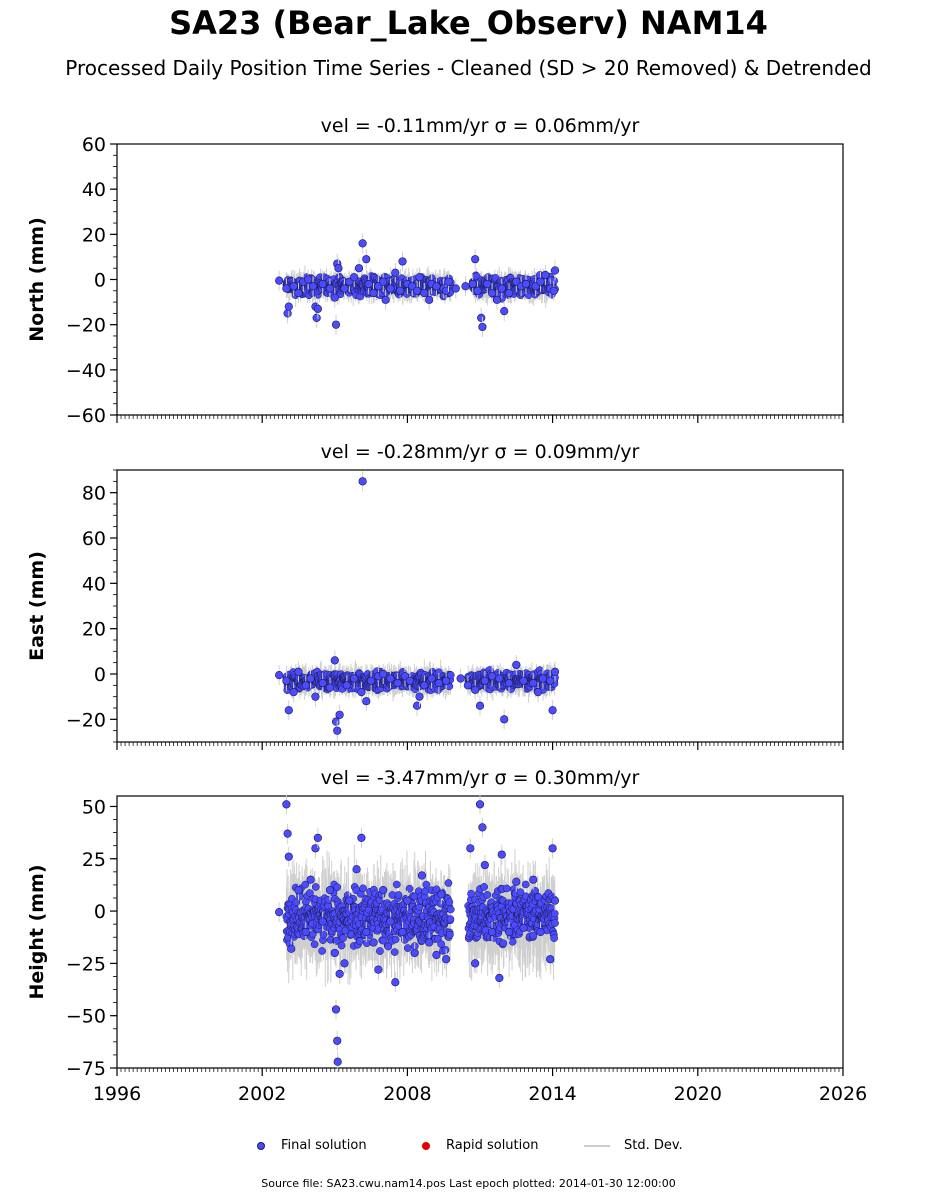 This screenshot has height=1200, width=937. I want to click on y-axis-label: East (mm), so click(37, 606).